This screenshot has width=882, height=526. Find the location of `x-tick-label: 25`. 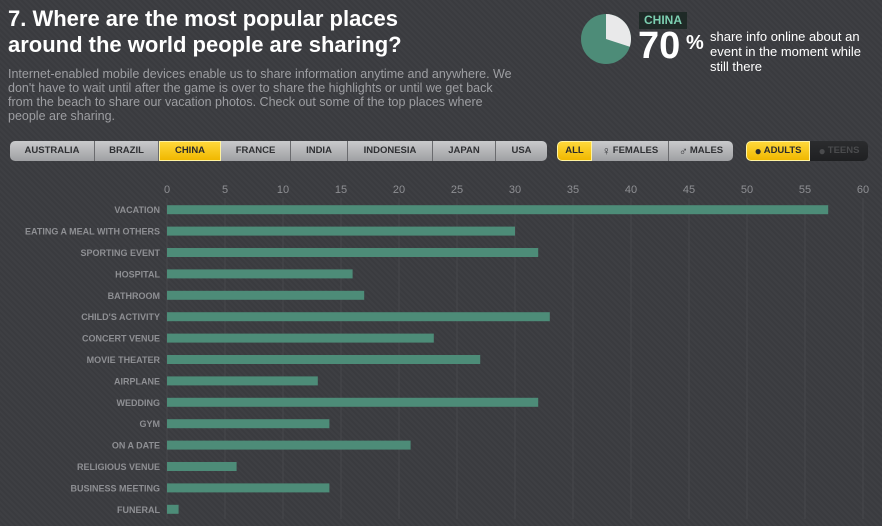

x-tick-label: 25 is located at coordinates (457, 190).